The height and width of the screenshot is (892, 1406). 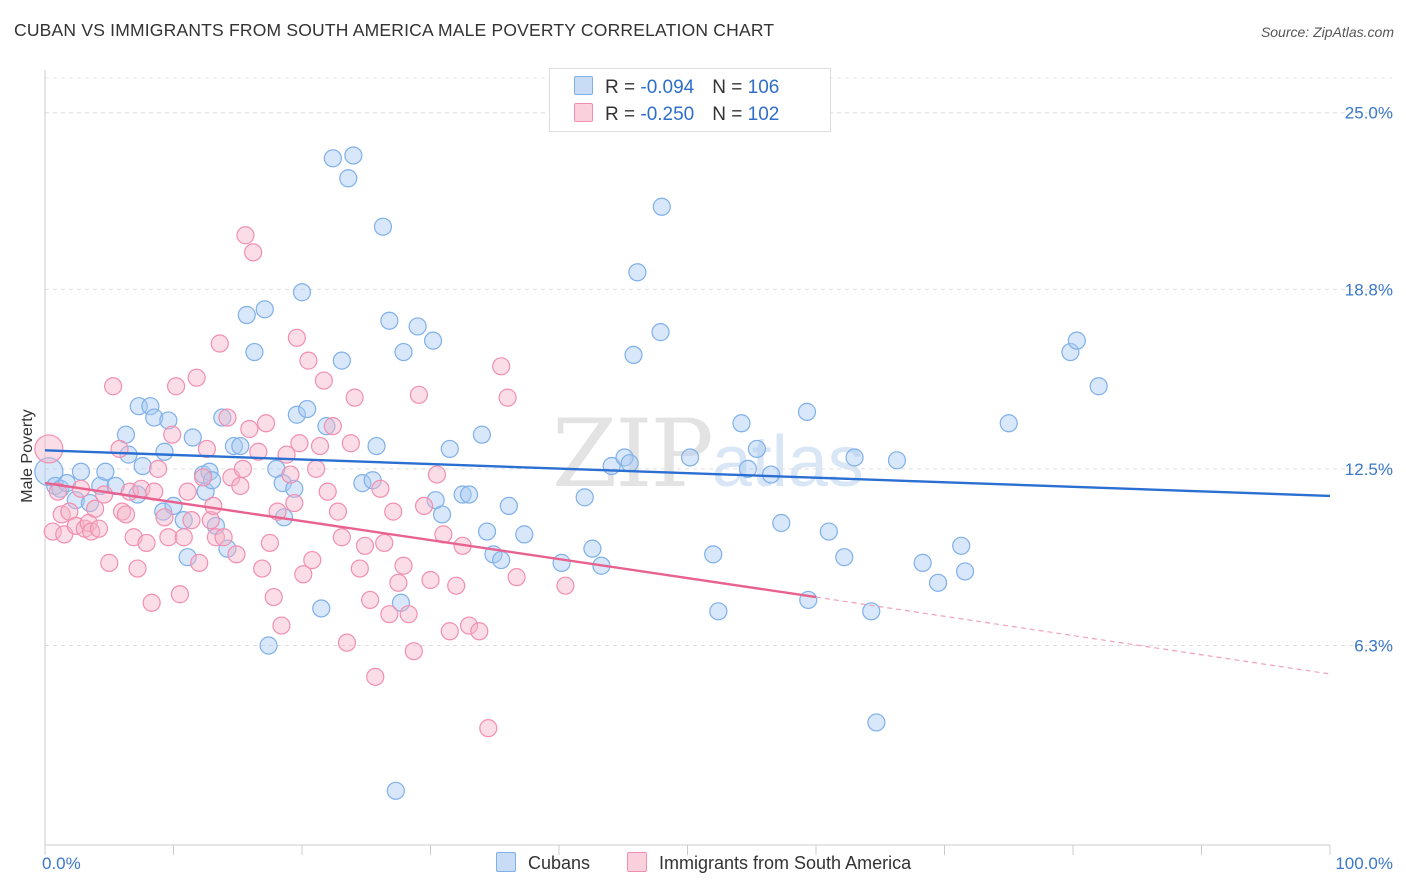 What do you see at coordinates (623, 87) in the screenshot?
I see `legend-r-label: R =` at bounding box center [623, 87].